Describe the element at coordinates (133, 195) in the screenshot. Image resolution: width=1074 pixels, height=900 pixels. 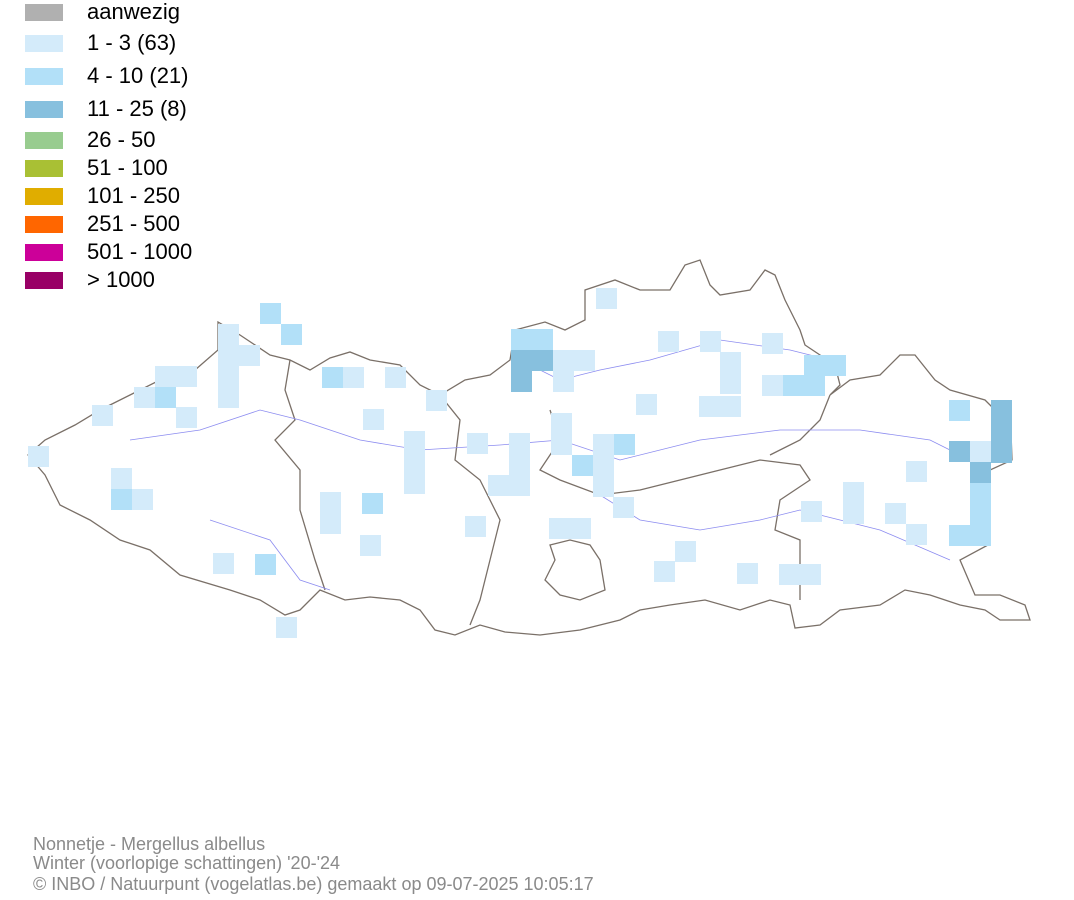
I see `legend-label: 101 - 250` at that location.